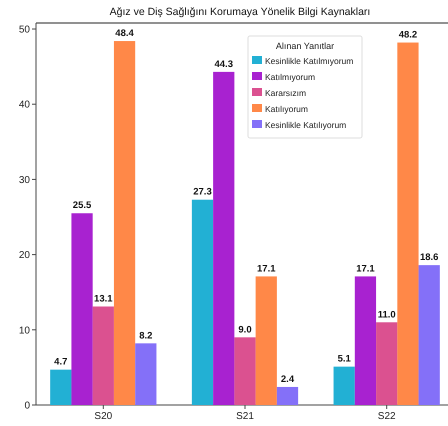 The image size is (448, 426). Describe the element at coordinates (345, 359) in the screenshot. I see `data-label: 5.1` at that location.